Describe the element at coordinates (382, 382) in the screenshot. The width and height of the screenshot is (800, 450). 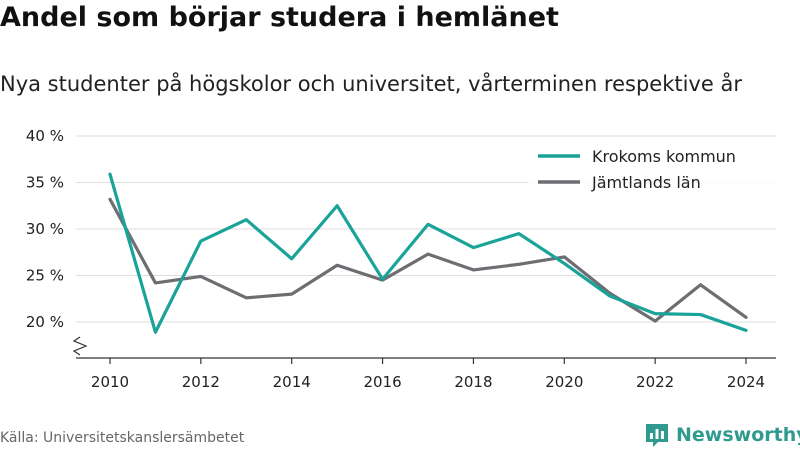
I see `x-tick-label: 2016` at that location.